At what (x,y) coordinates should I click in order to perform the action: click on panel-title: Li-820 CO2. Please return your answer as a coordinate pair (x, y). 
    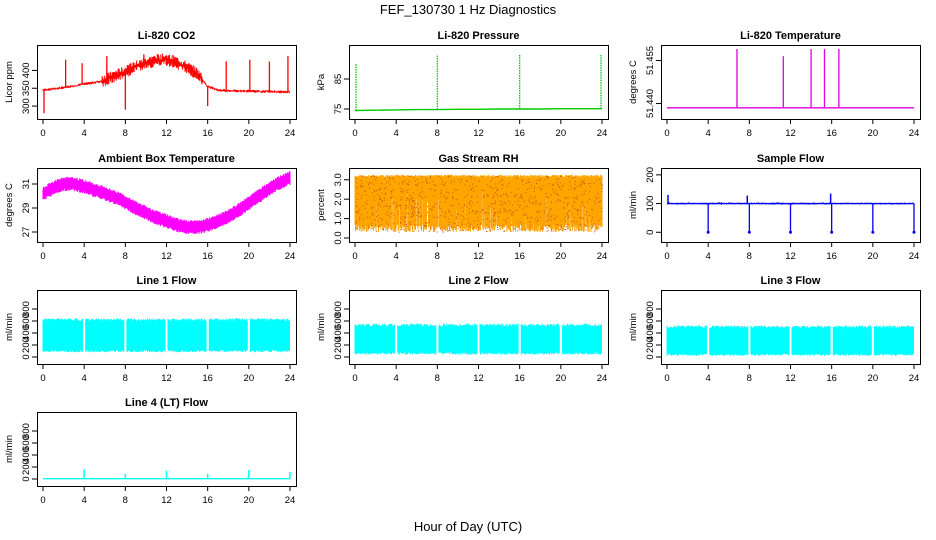
    Looking at the image, I should click on (166, 36).